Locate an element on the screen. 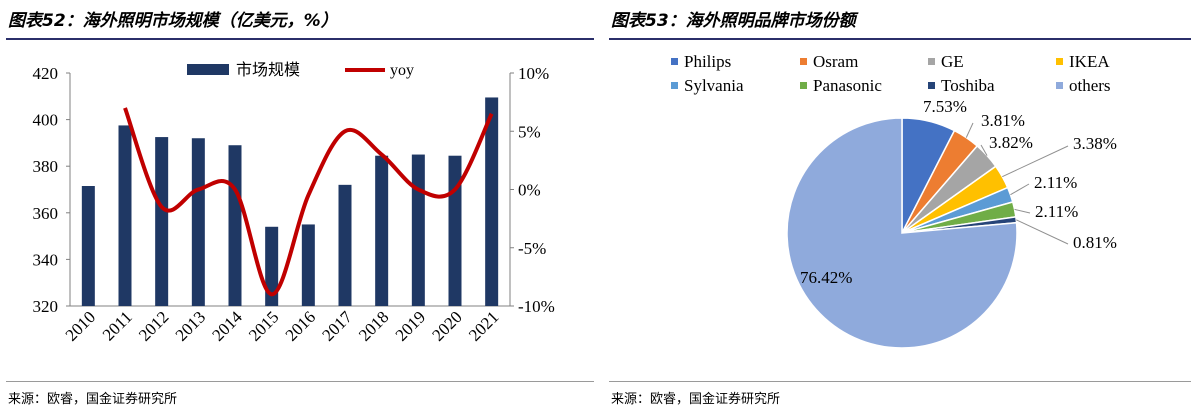  legend-swatch-ge is located at coordinates (931, 61).